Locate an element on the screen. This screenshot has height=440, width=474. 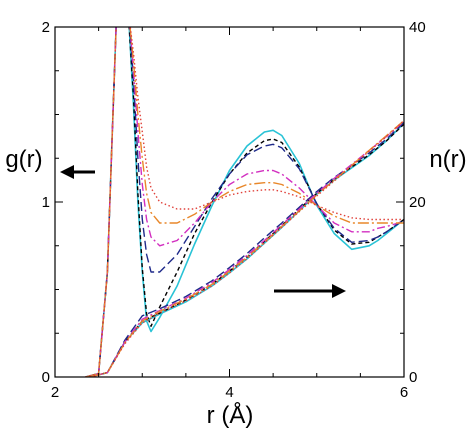
arrow-right-annotation is located at coordinates (310, 291).